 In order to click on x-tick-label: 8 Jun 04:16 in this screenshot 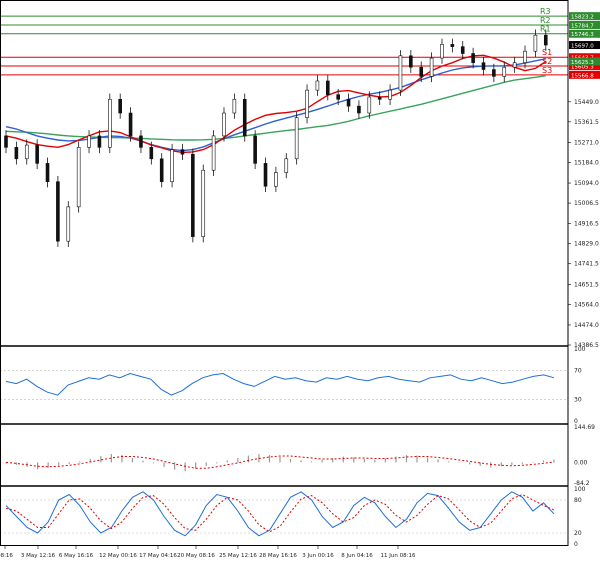, I will do `click(357, 556)`.